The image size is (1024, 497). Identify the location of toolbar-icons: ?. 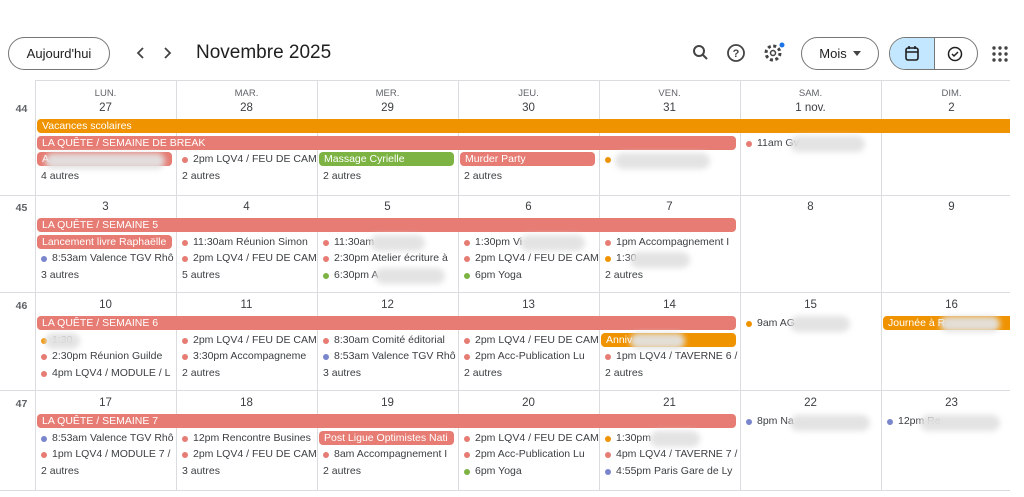
(740, 54).